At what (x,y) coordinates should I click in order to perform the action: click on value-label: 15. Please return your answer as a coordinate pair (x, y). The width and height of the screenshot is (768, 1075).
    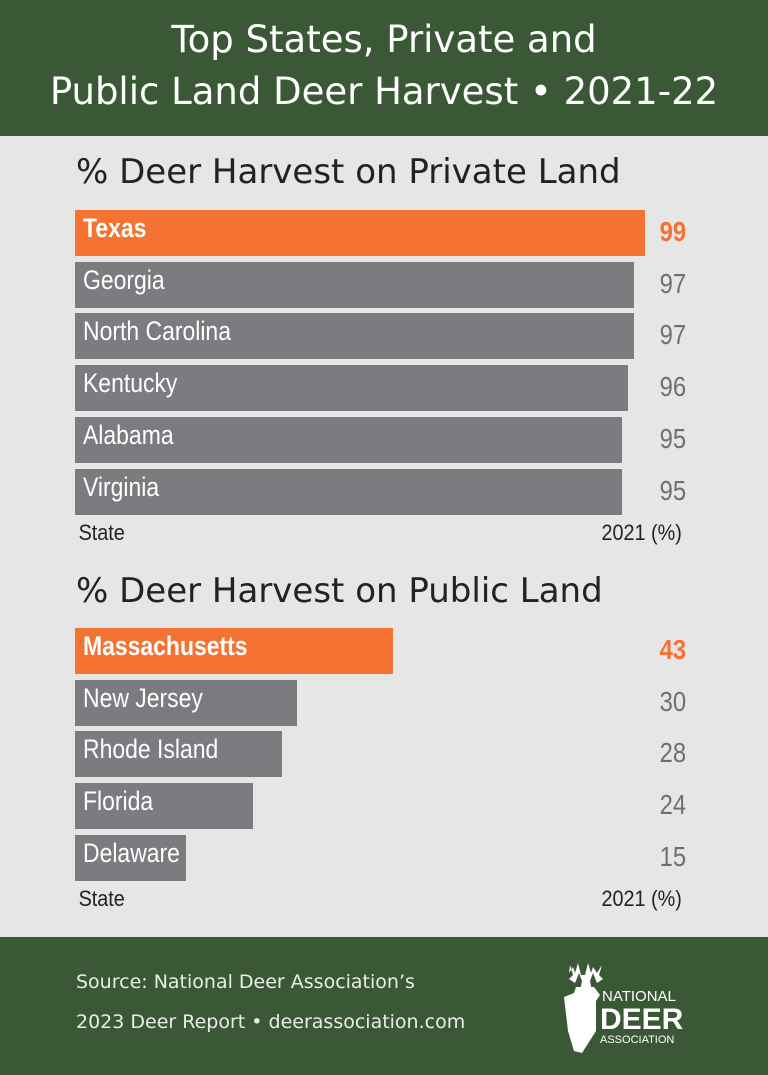
    Looking at the image, I should click on (672, 856).